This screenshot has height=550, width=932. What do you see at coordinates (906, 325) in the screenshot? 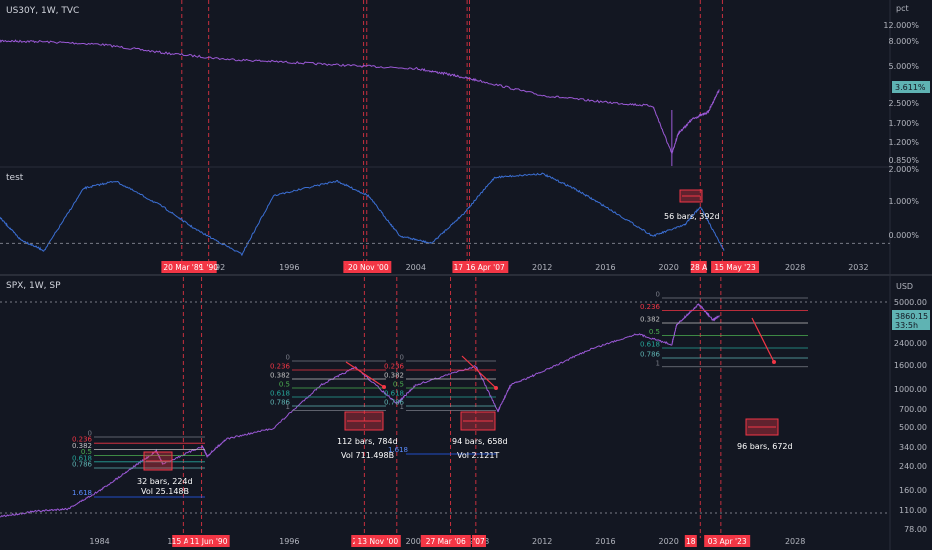
I see `pane3-price-badge-countdown: 33:5h` at bounding box center [906, 325].